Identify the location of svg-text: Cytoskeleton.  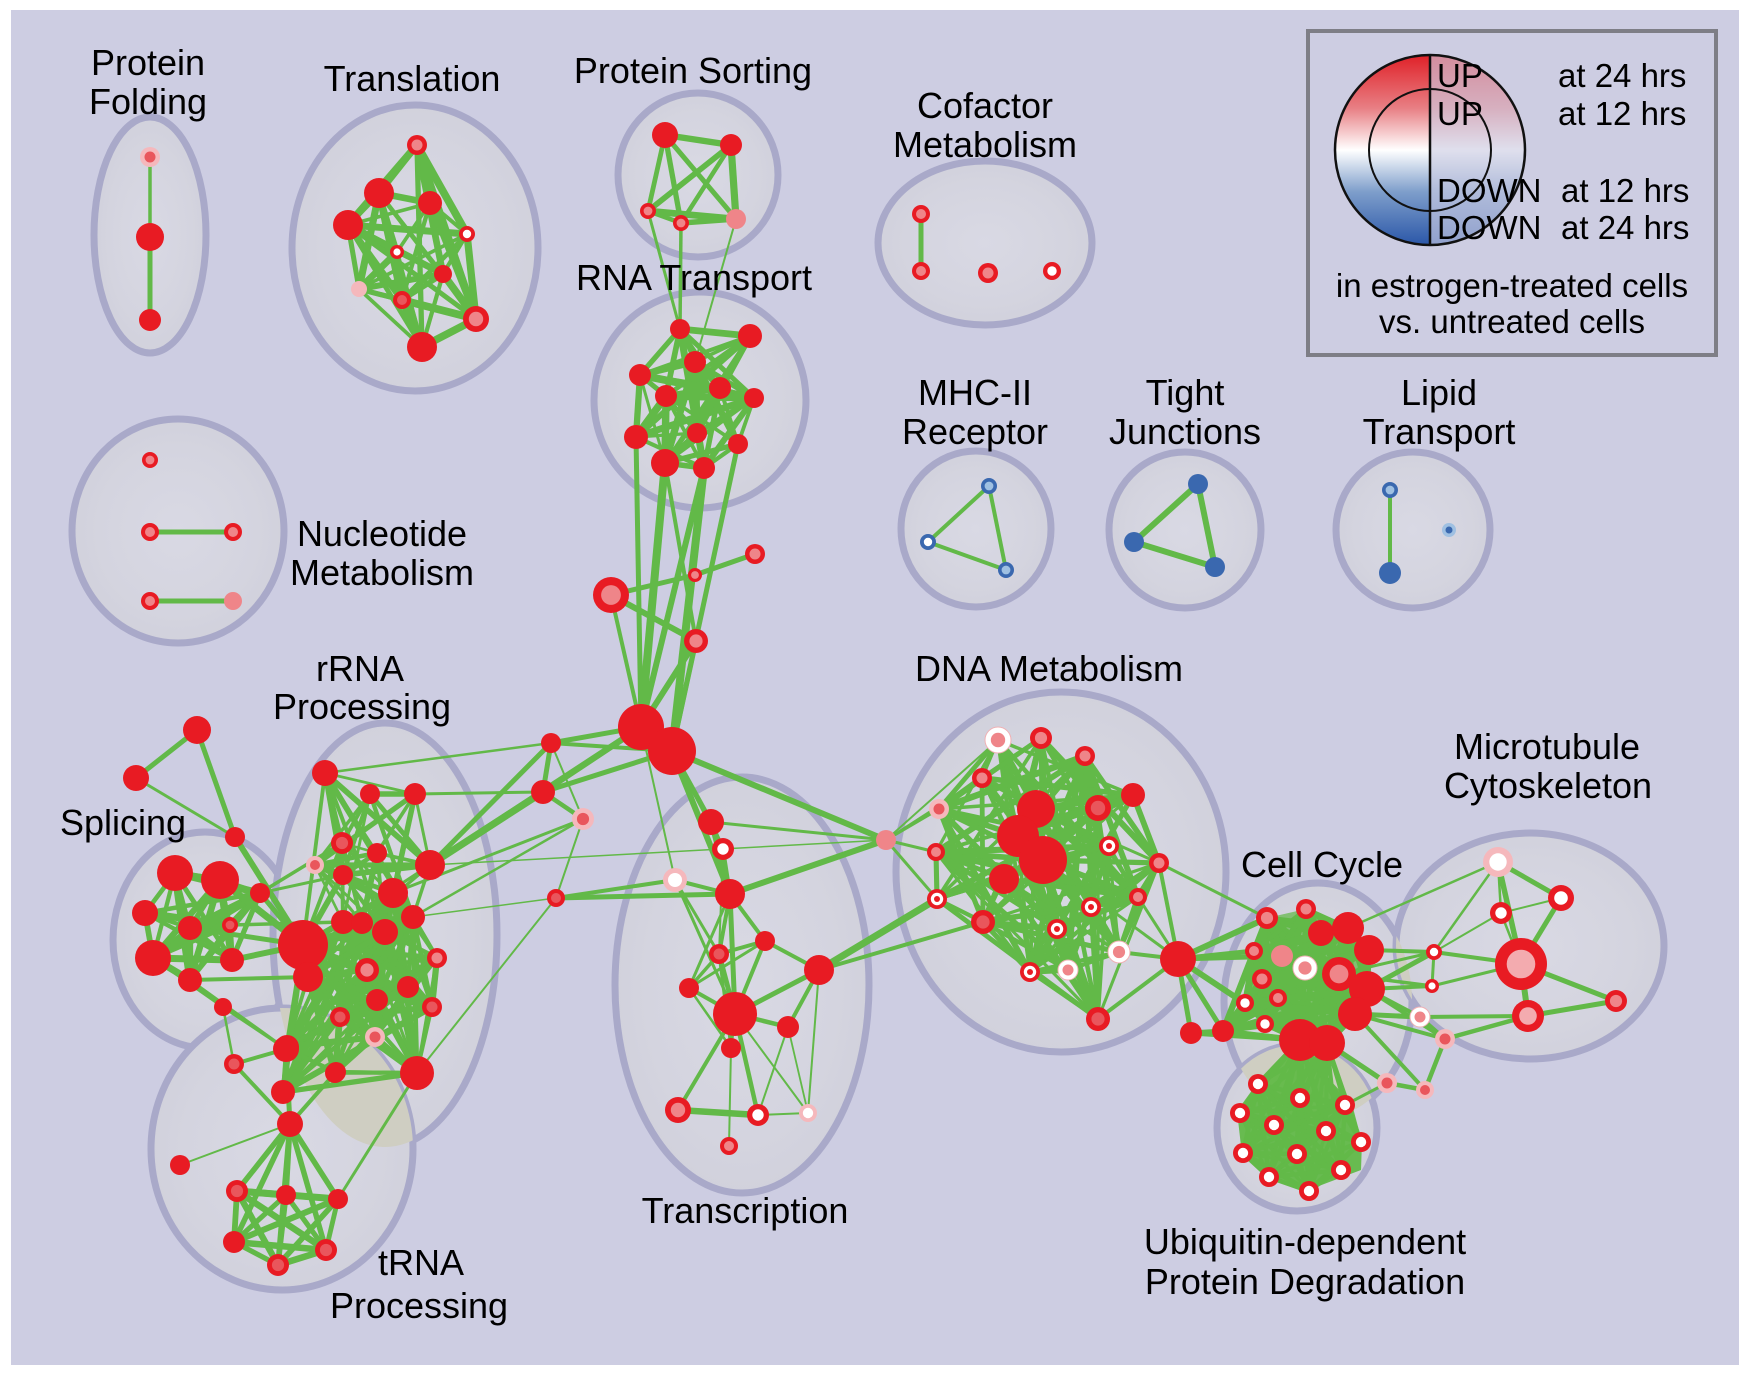
(1548, 785).